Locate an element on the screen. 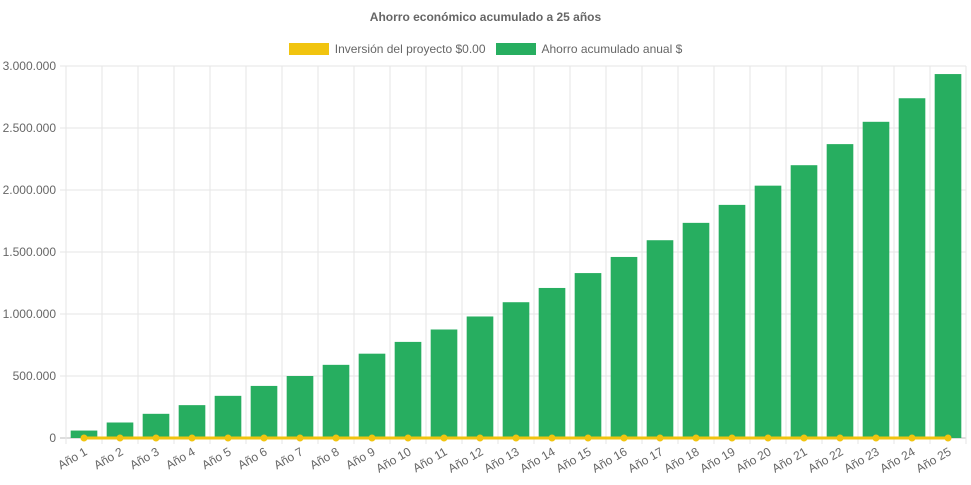 The height and width of the screenshot is (485, 971). x-tick-label: Año 7 is located at coordinates (288, 458).